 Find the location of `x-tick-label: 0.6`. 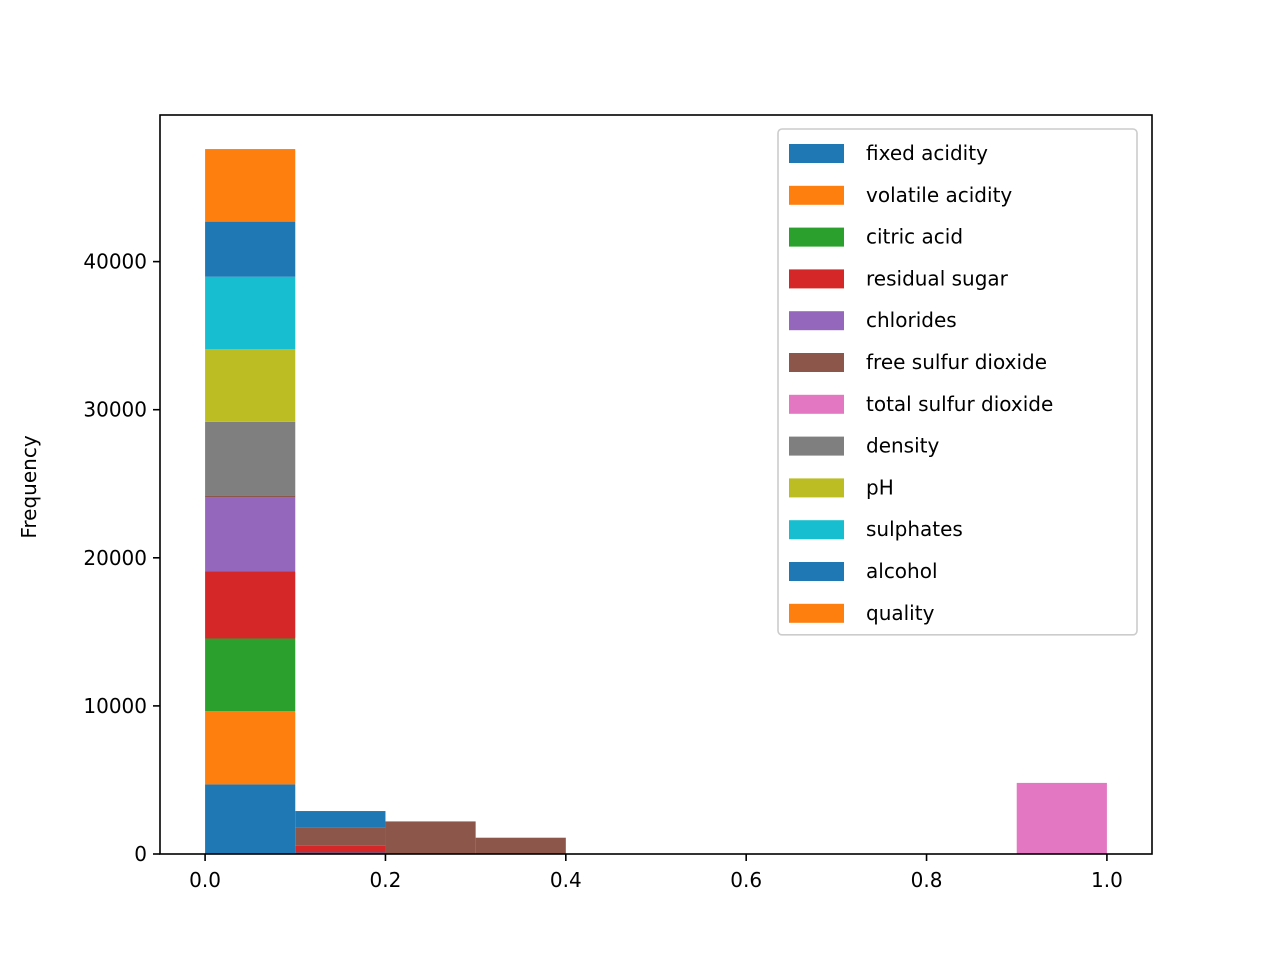

x-tick-label: 0.6 is located at coordinates (746, 880).